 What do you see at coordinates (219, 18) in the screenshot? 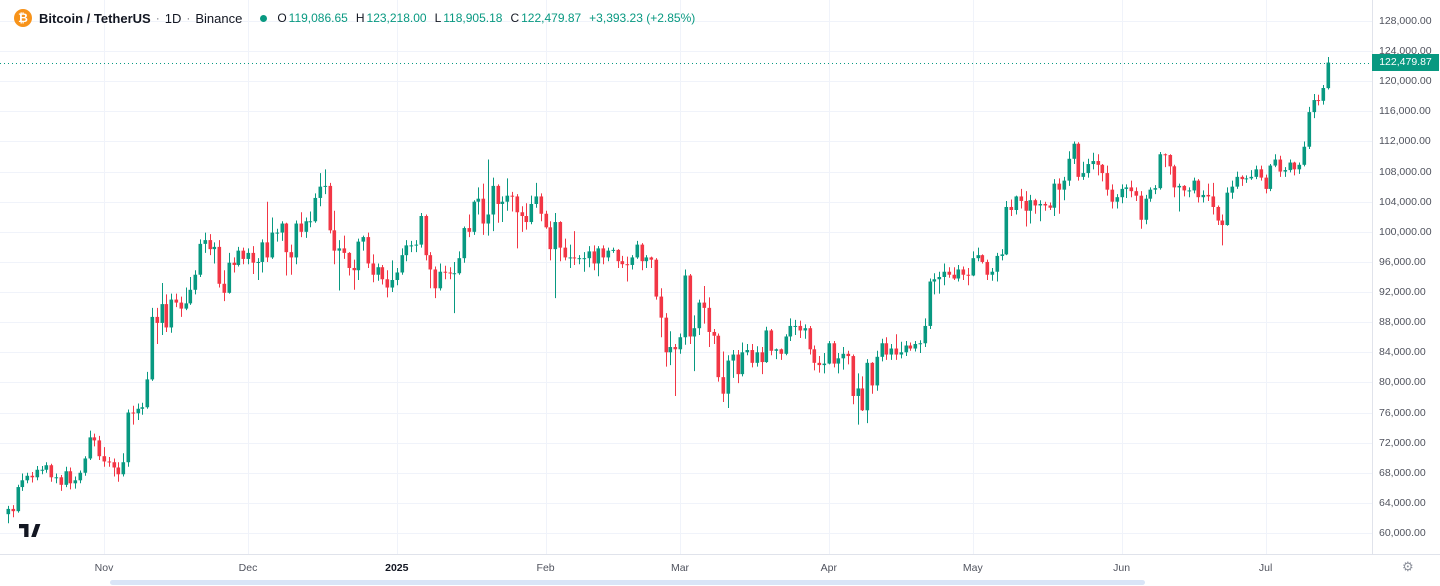
I see `exchange-label: Binance` at bounding box center [219, 18].